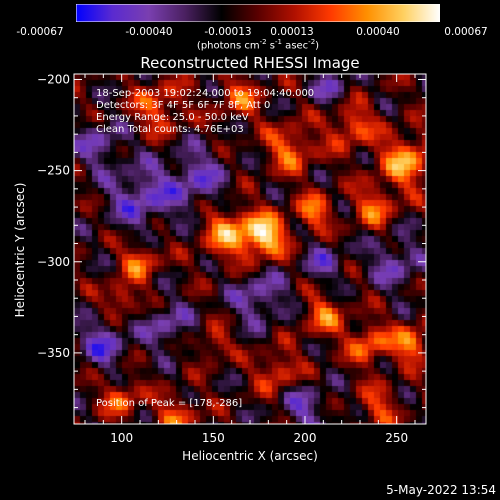  Describe the element at coordinates (228, 32) in the screenshot. I see `colorbar-tick-label: -0.00013` at that location.